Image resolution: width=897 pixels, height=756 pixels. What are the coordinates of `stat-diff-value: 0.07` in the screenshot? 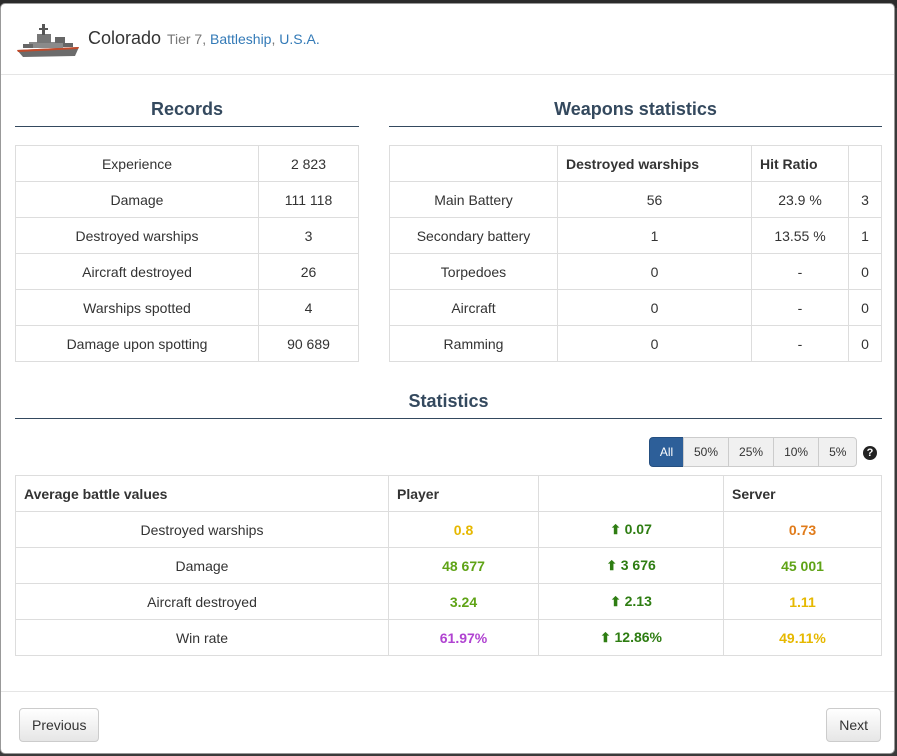 It's located at (638, 529).